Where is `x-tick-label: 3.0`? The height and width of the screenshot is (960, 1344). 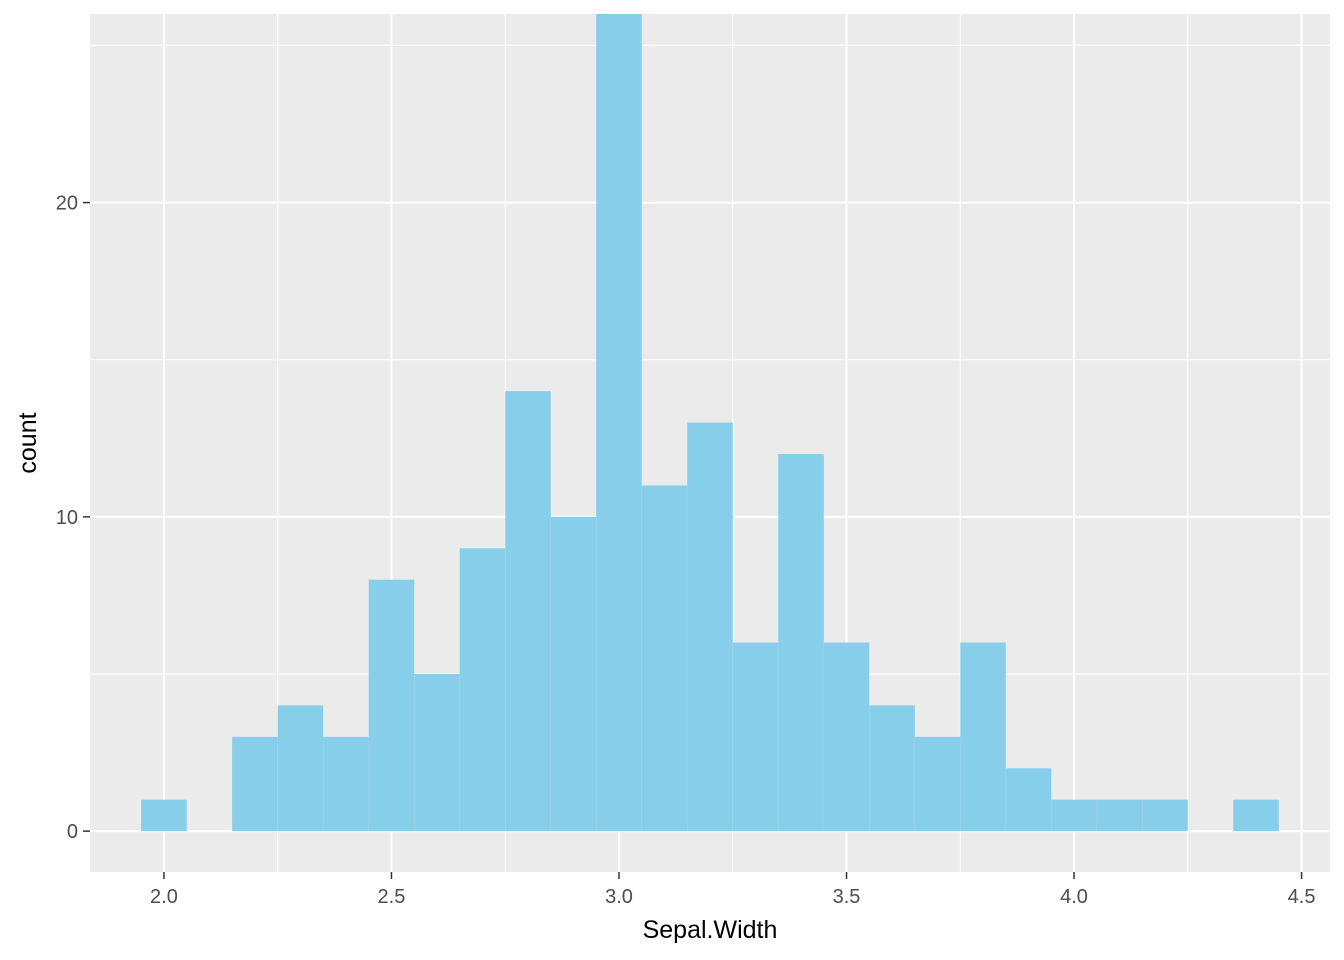
x-tick-label: 3.0 is located at coordinates (619, 897).